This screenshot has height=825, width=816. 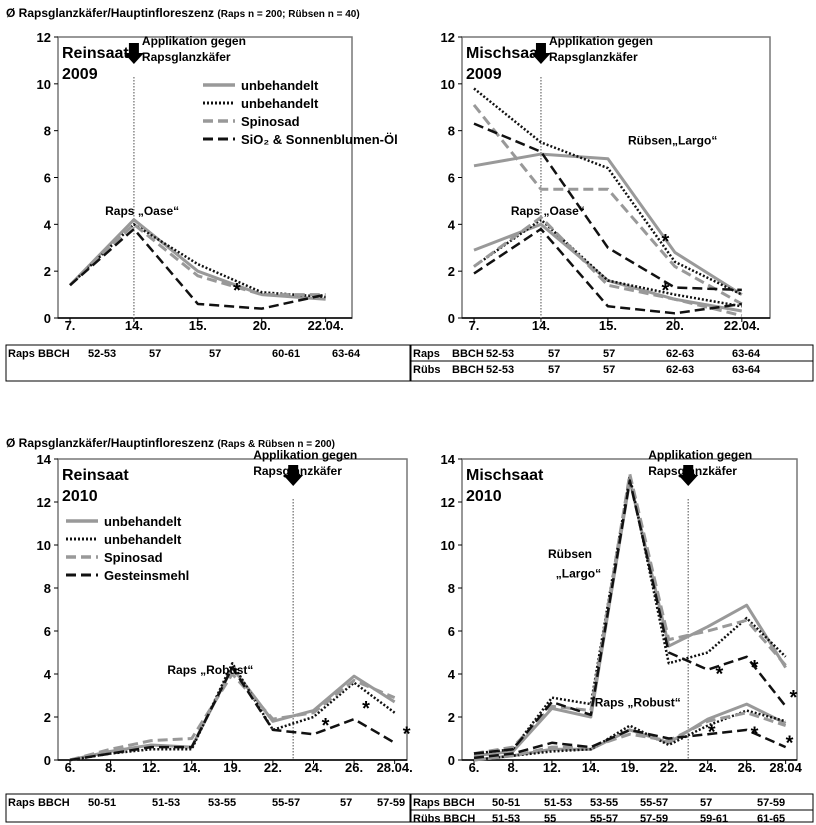 I want to click on x-tick-label: 24., so click(x=313, y=767).